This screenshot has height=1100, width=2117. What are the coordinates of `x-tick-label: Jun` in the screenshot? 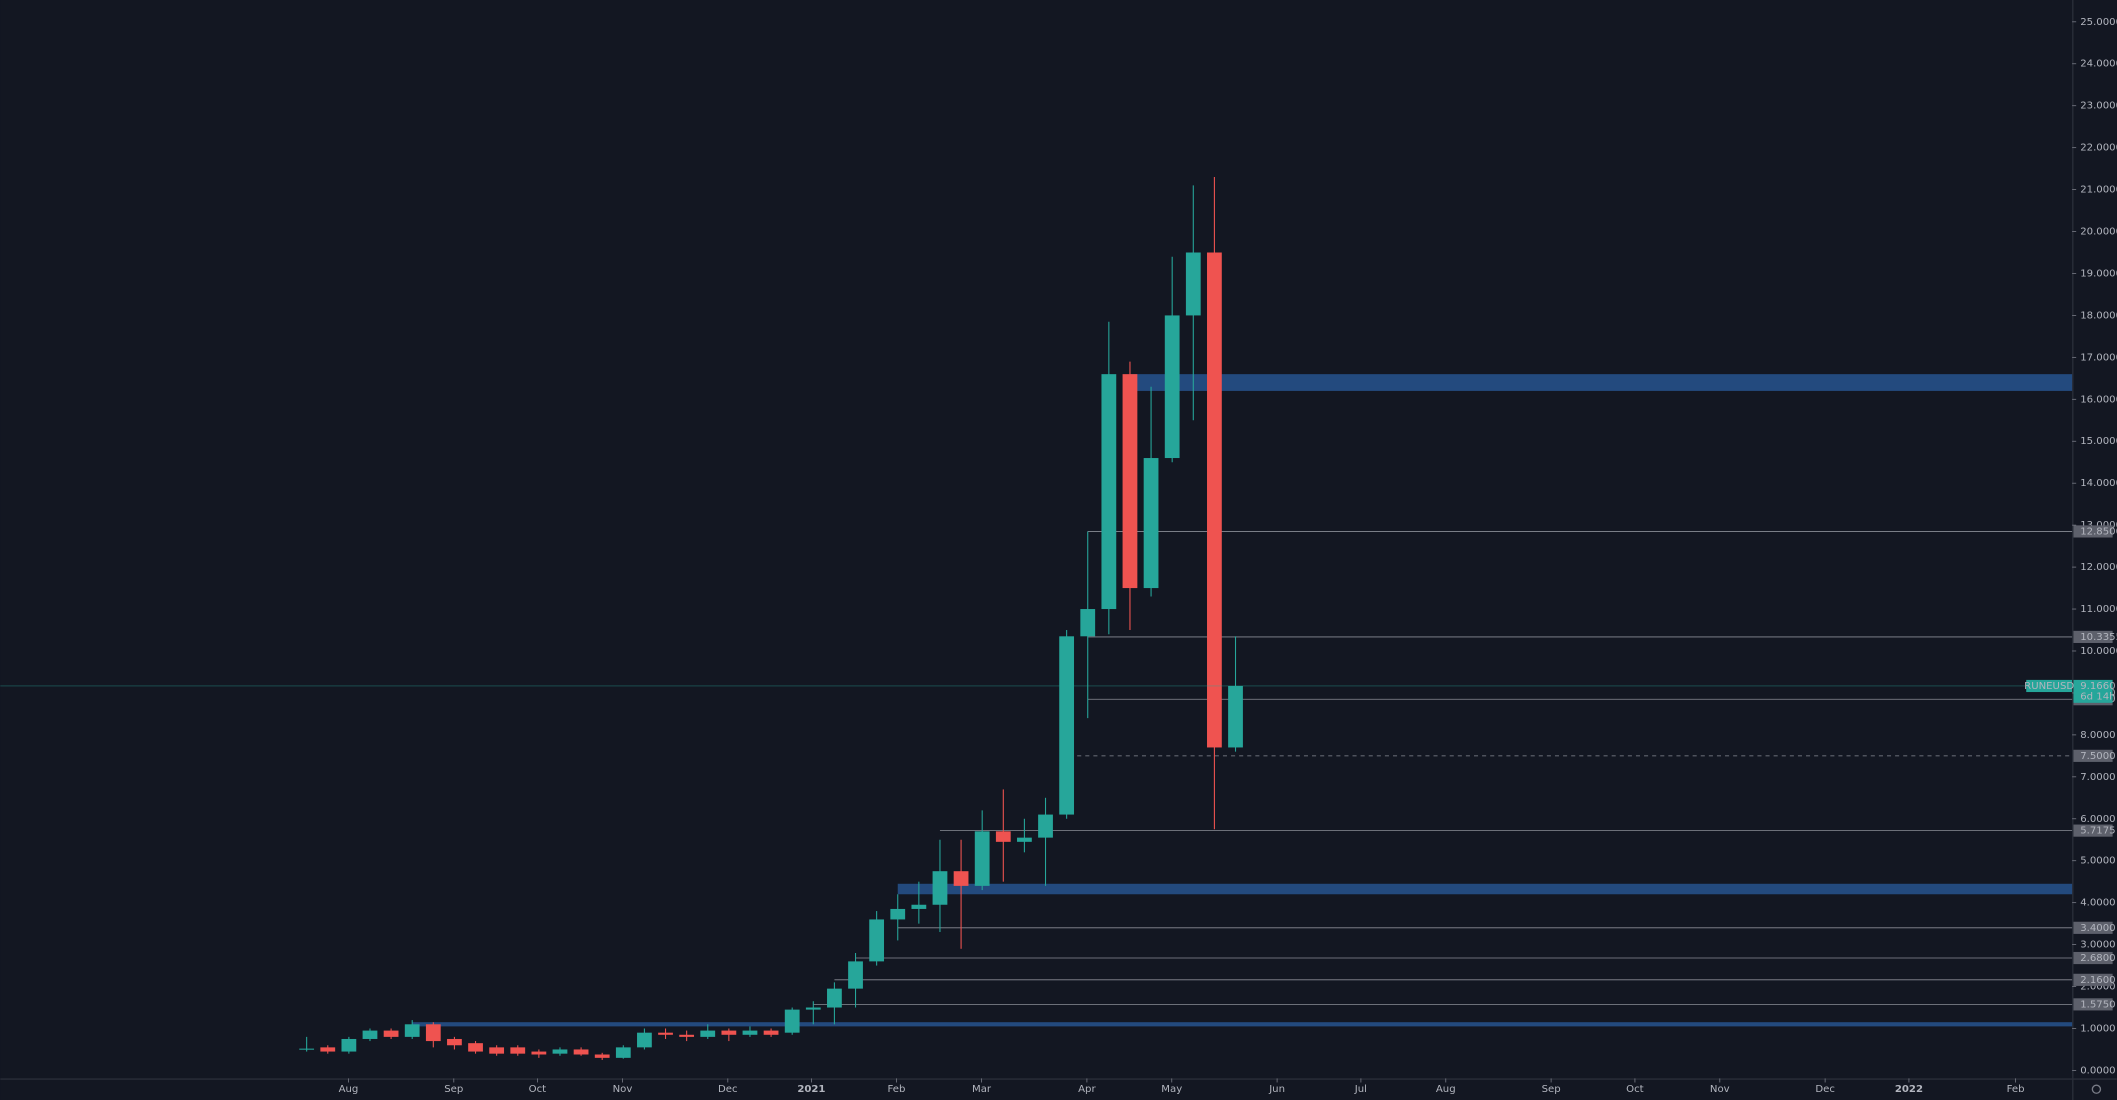 It's located at (1276, 1089).